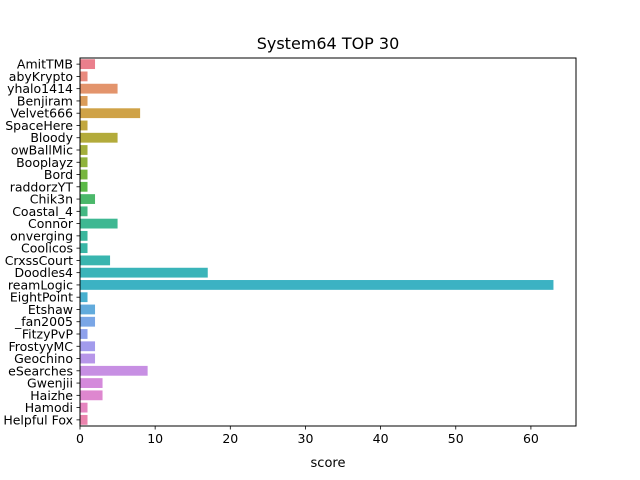  What do you see at coordinates (42, 150) in the screenshot?
I see `category-label: owBallMic` at bounding box center [42, 150].